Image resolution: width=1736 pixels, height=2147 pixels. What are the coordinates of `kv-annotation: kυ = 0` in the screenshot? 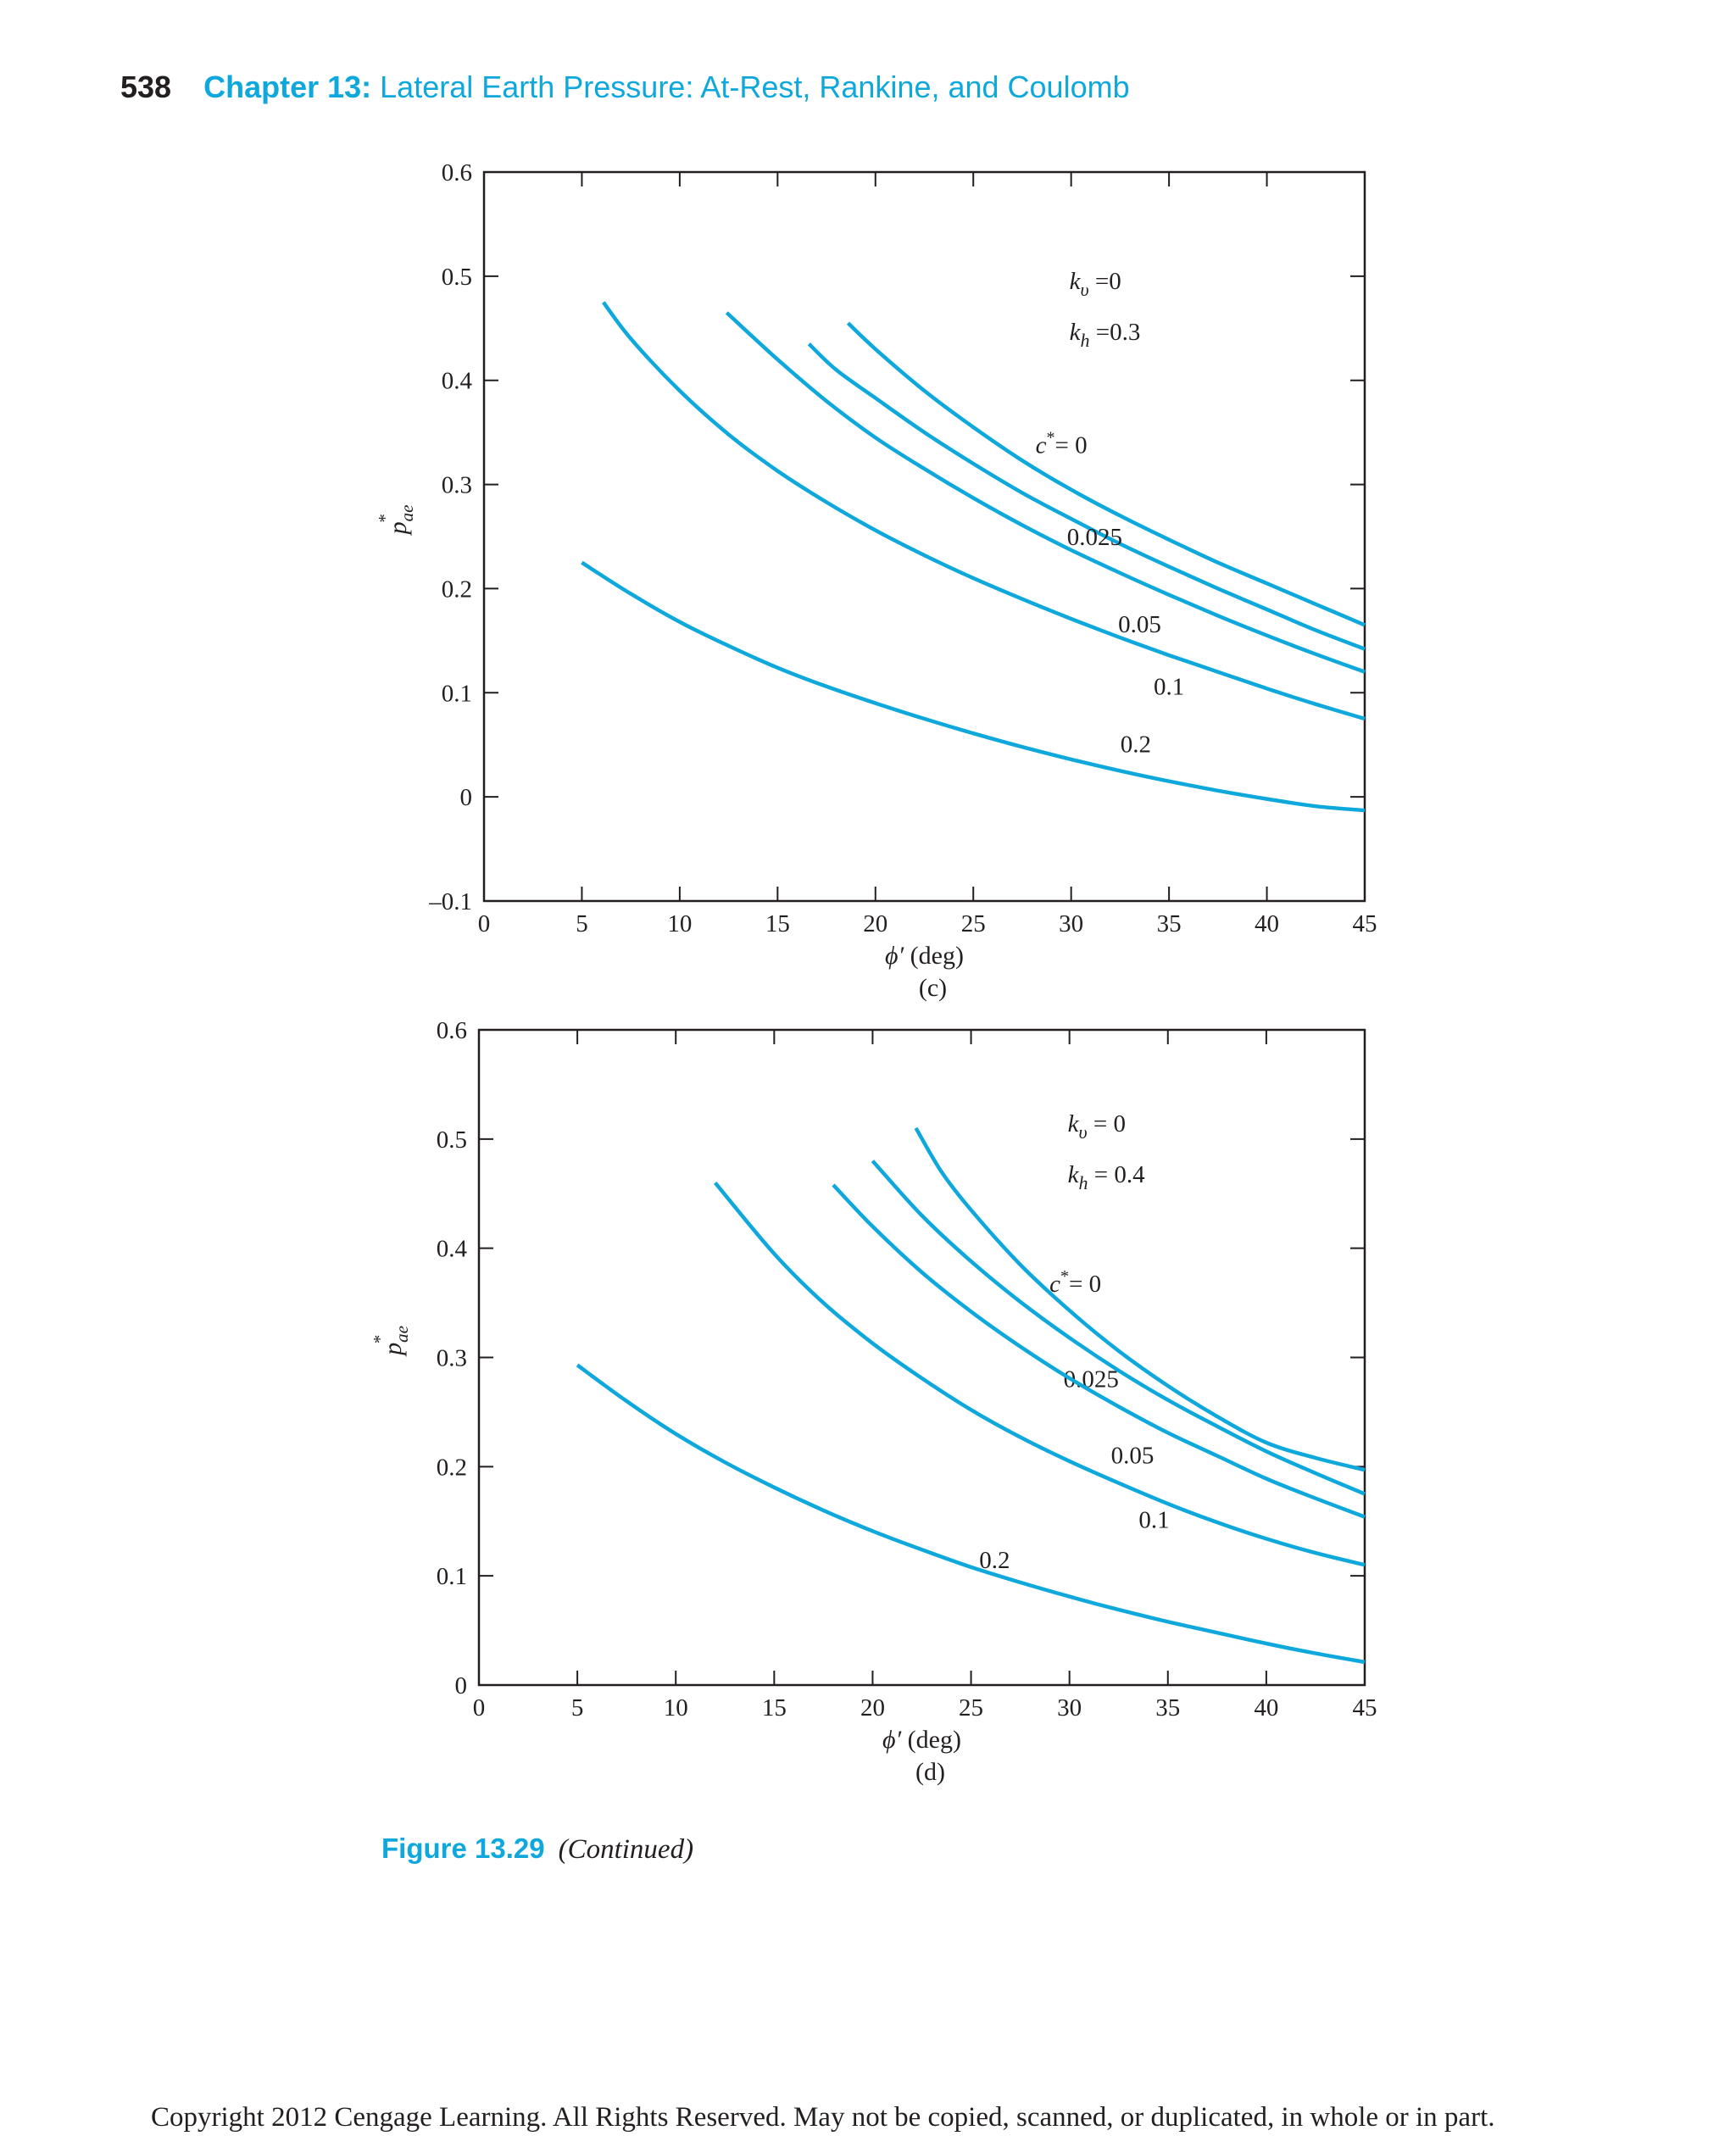 It's located at (1097, 1126).